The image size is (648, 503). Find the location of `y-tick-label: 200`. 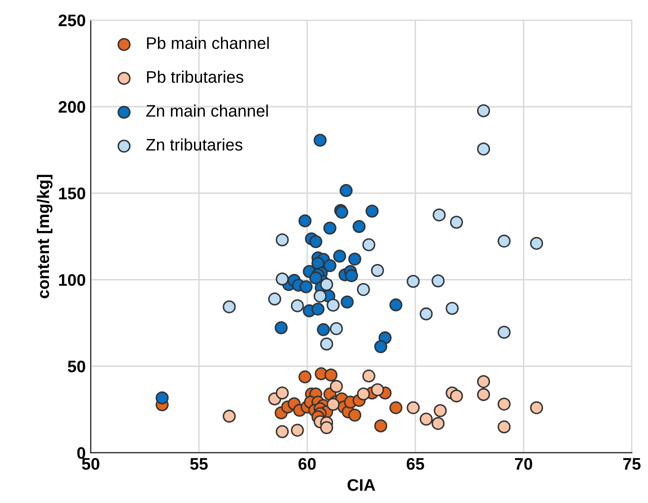

y-tick-label: 200 is located at coordinates (72, 107).